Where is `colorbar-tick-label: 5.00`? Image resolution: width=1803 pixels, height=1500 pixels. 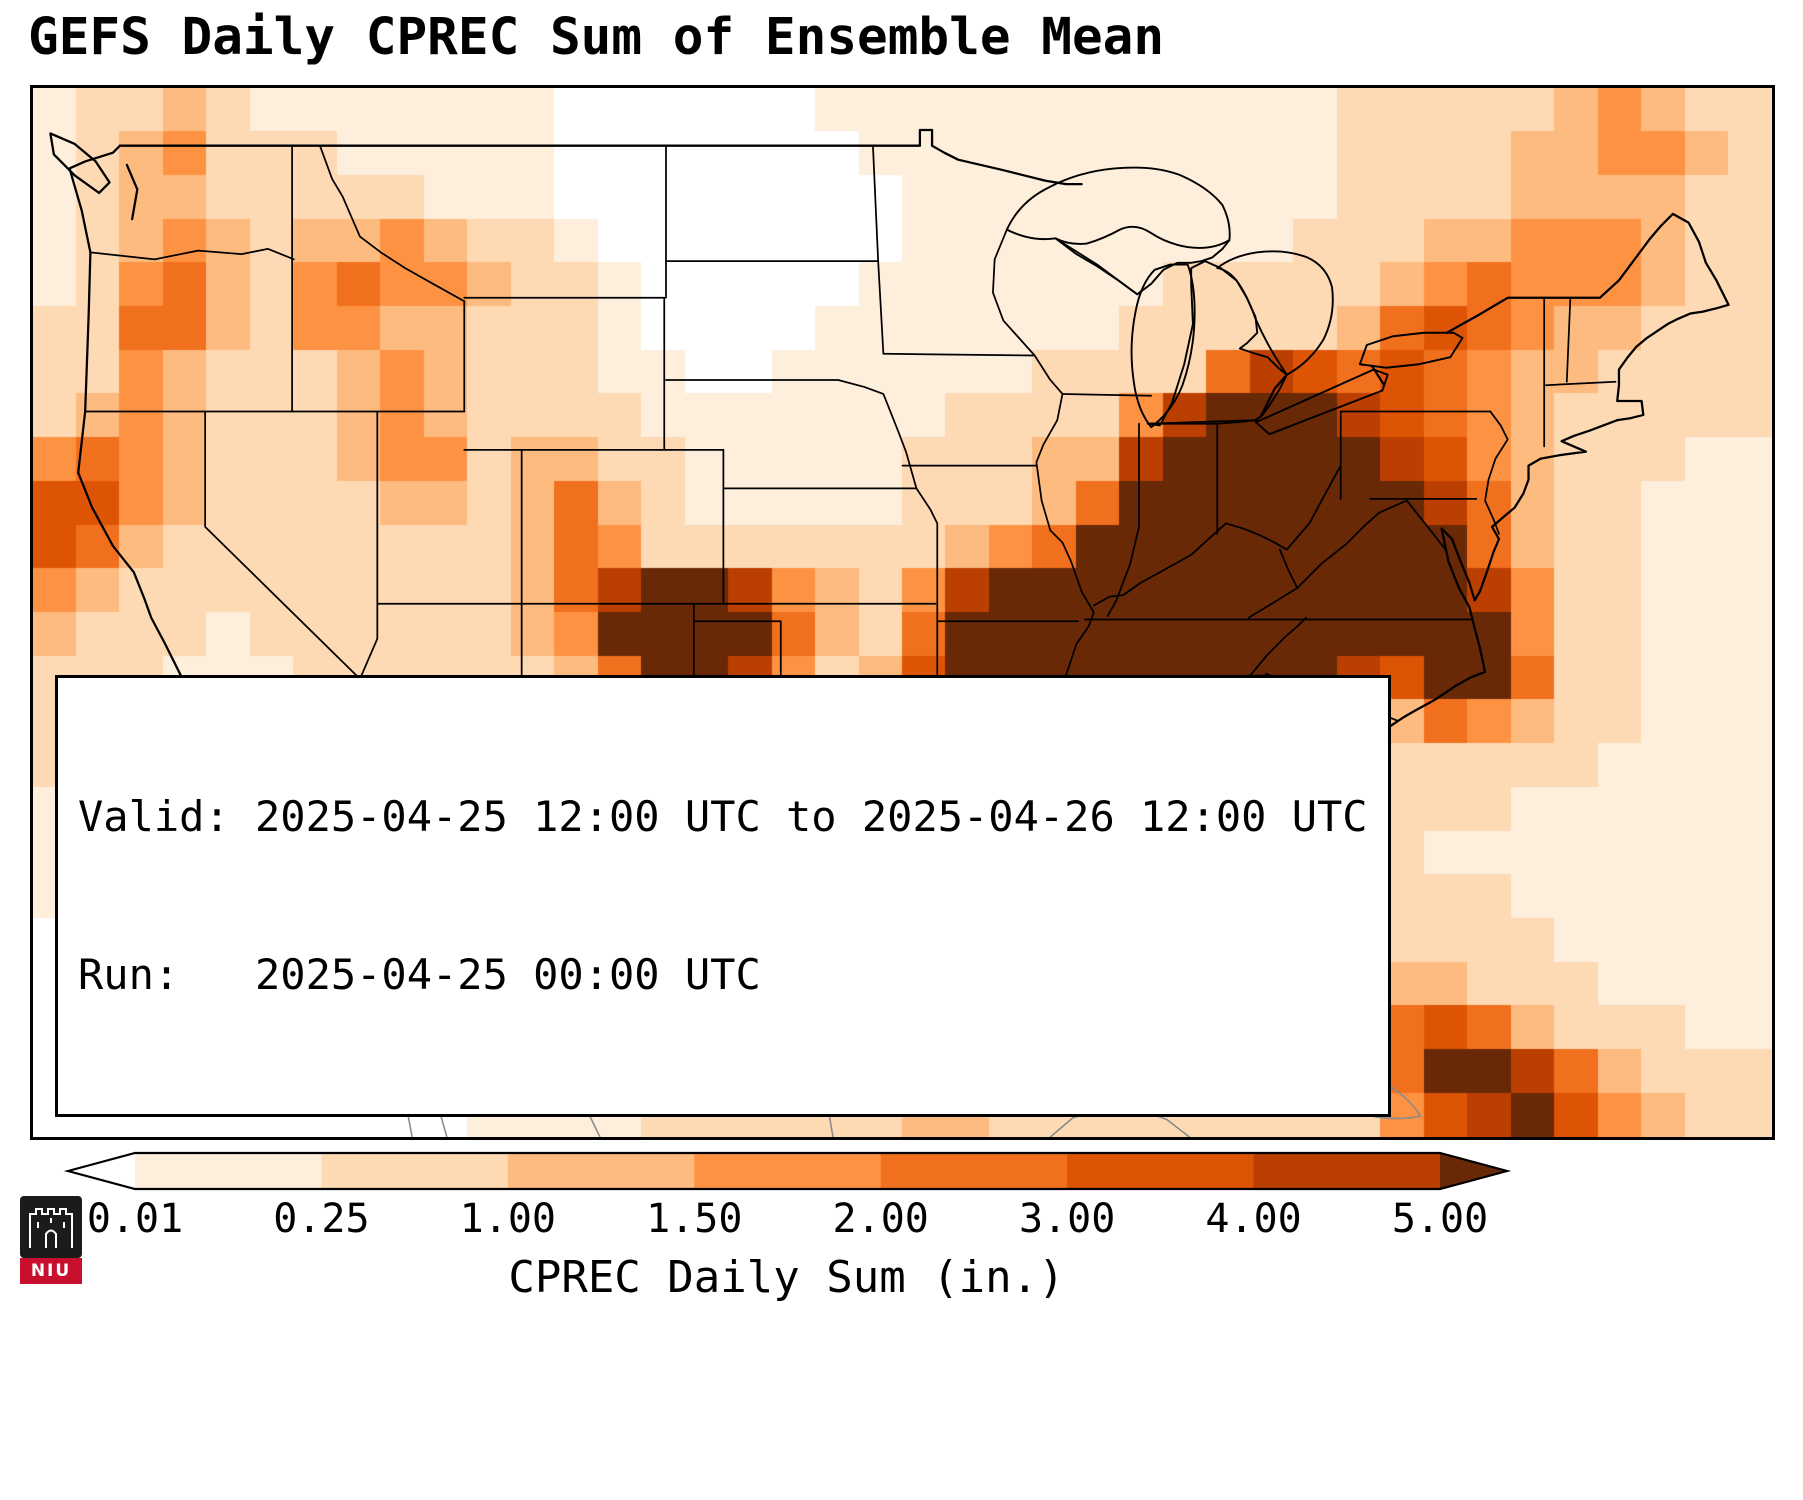
colorbar-tick-label: 5.00 is located at coordinates (1440, 1219).